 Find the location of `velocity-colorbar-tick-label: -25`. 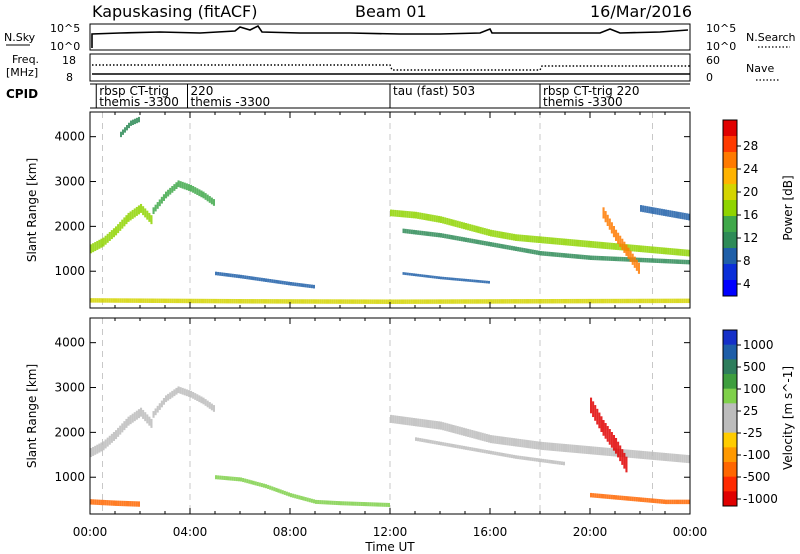

velocity-colorbar-tick-label: -25 is located at coordinates (753, 433).